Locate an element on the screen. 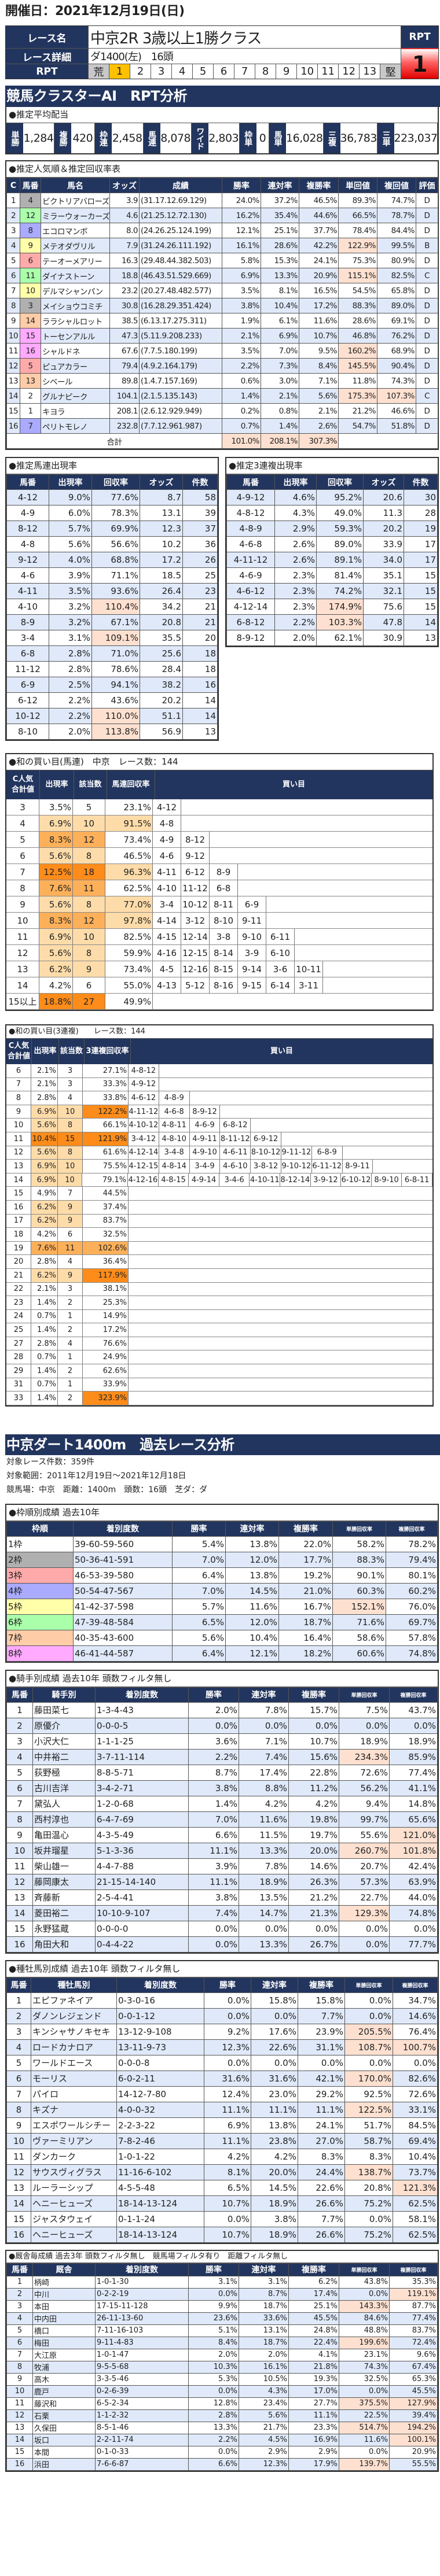 The image size is (440, 2576). wa-roi: 75.5% is located at coordinates (106, 1166).